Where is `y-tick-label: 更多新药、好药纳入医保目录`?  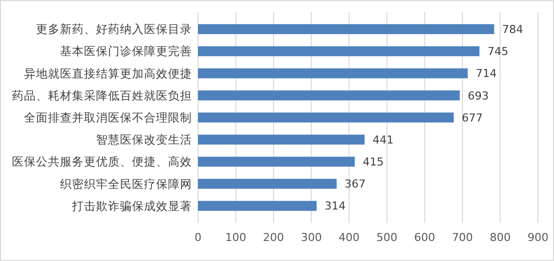 y-tick-label: 更多新药、好药纳入医保目录 is located at coordinates (114, 29).